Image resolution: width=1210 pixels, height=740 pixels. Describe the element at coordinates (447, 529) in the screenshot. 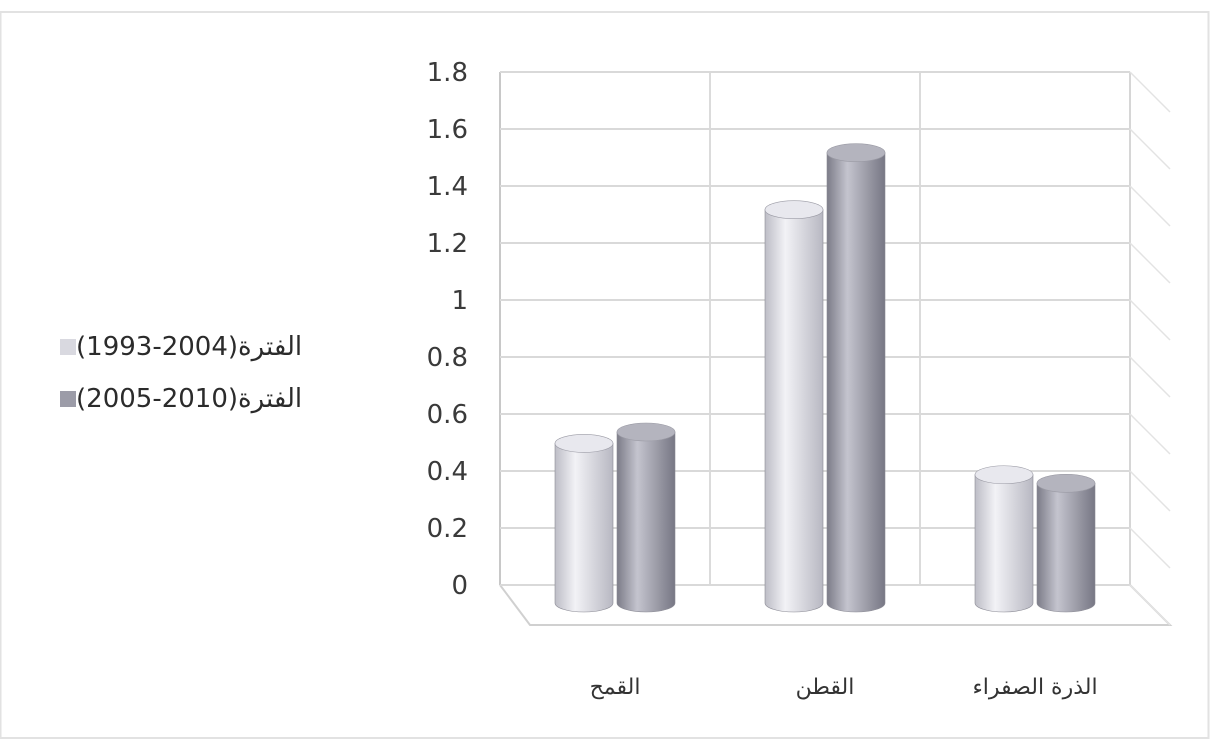

I see `y-tick-label: 0.2` at that location.